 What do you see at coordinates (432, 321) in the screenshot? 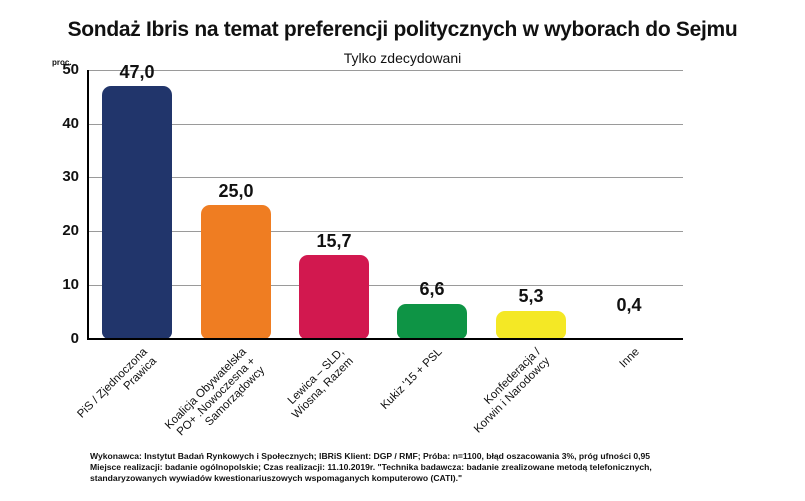
I see `bar-kukiz-psl` at bounding box center [432, 321].